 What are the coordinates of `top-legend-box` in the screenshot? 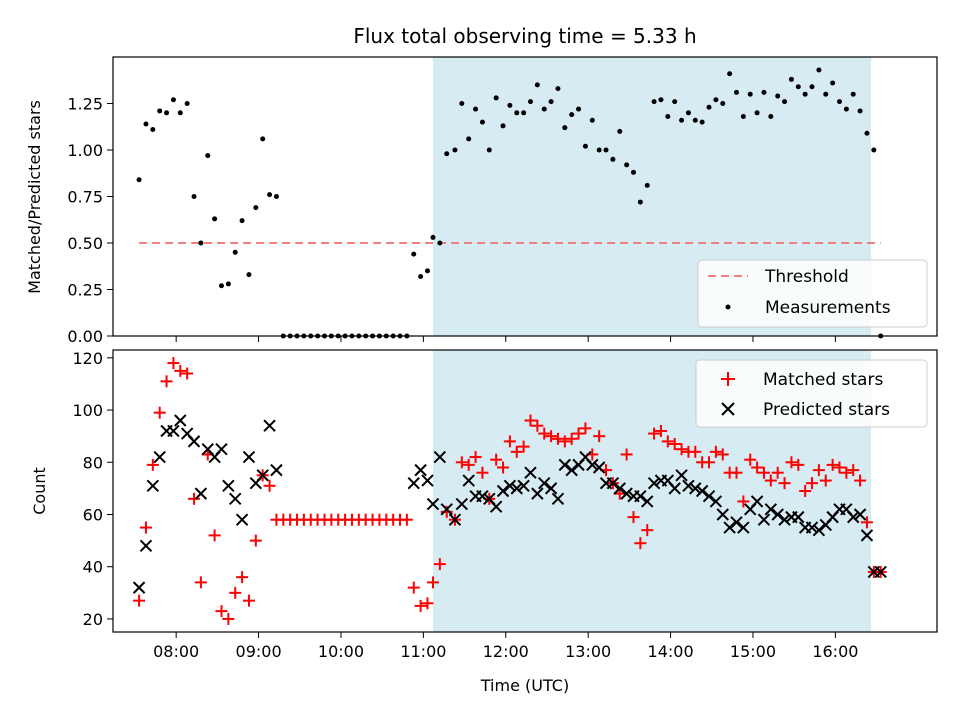 It's located at (812, 293).